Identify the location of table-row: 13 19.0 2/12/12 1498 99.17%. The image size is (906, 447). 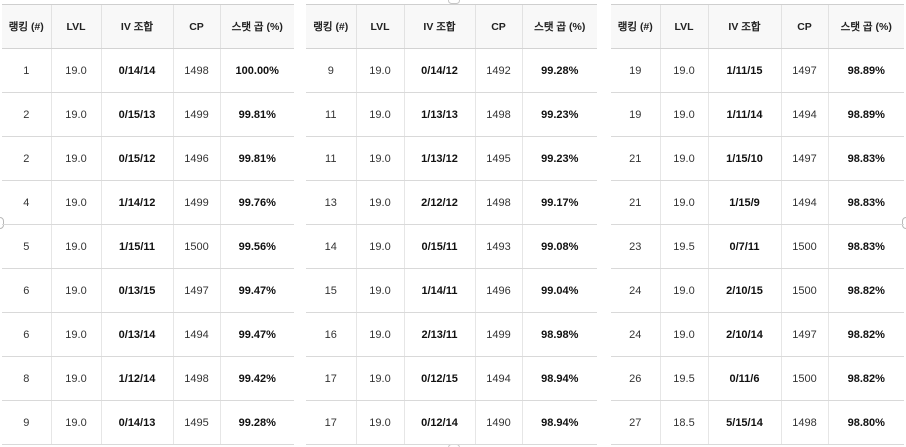
(451, 202).